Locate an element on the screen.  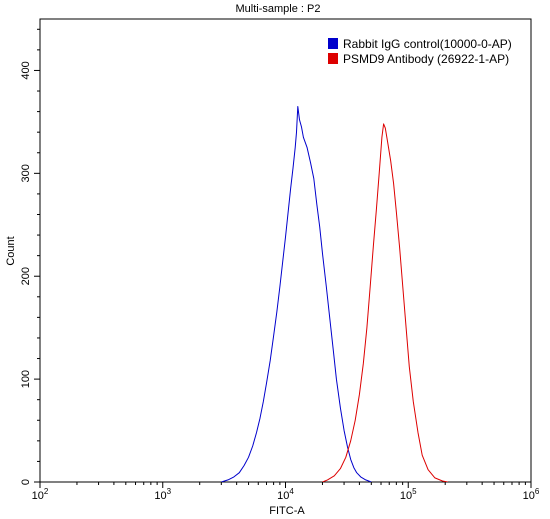
x-axis-label: FITC-A is located at coordinates (287, 511).